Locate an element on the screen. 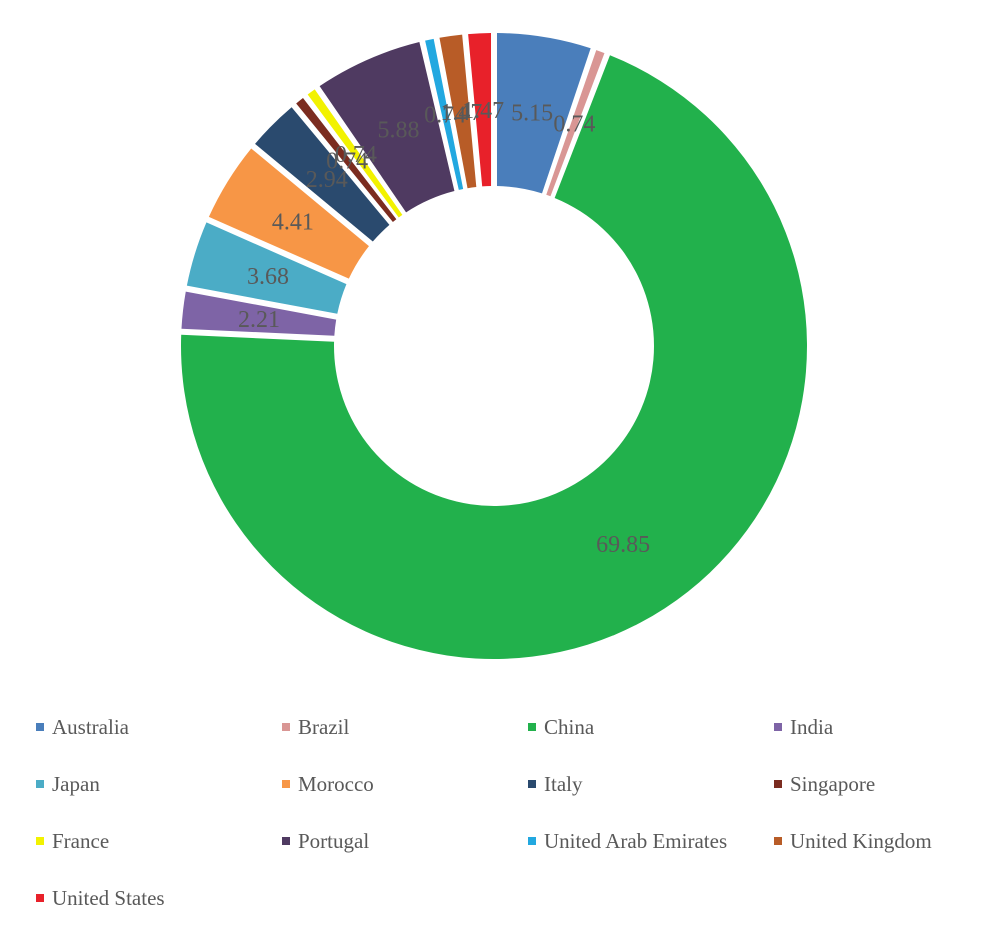 The image size is (1000, 939). legend-swatch-united-kingdom is located at coordinates (778, 841).